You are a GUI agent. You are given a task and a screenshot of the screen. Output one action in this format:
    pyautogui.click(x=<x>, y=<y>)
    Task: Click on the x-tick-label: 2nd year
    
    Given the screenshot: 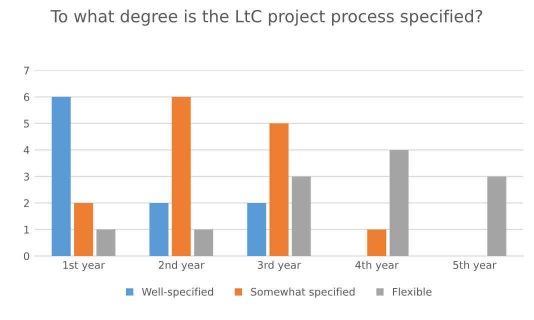 What is the action you would take?
    pyautogui.click(x=181, y=265)
    